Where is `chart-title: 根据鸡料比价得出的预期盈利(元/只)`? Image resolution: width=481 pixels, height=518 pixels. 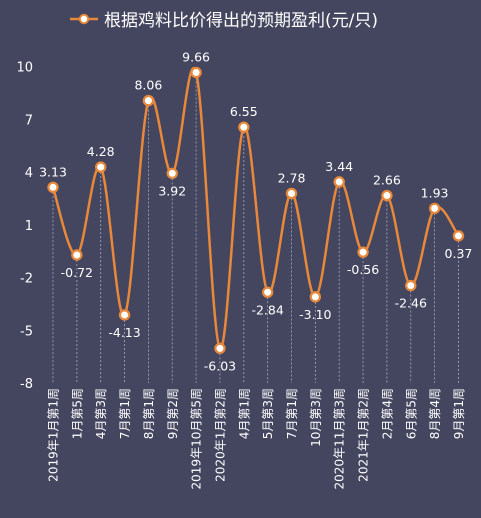 chart-title: 根据鸡料比价得出的预期盈利(元/只) is located at coordinates (241, 21).